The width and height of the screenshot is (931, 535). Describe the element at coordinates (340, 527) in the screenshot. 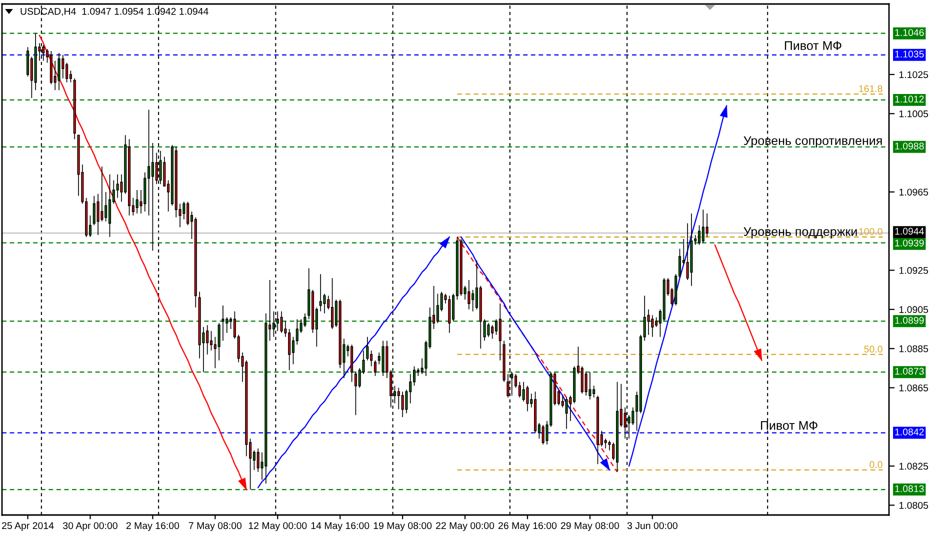

I see `x-tick-label: 14 May 16:00` at that location.